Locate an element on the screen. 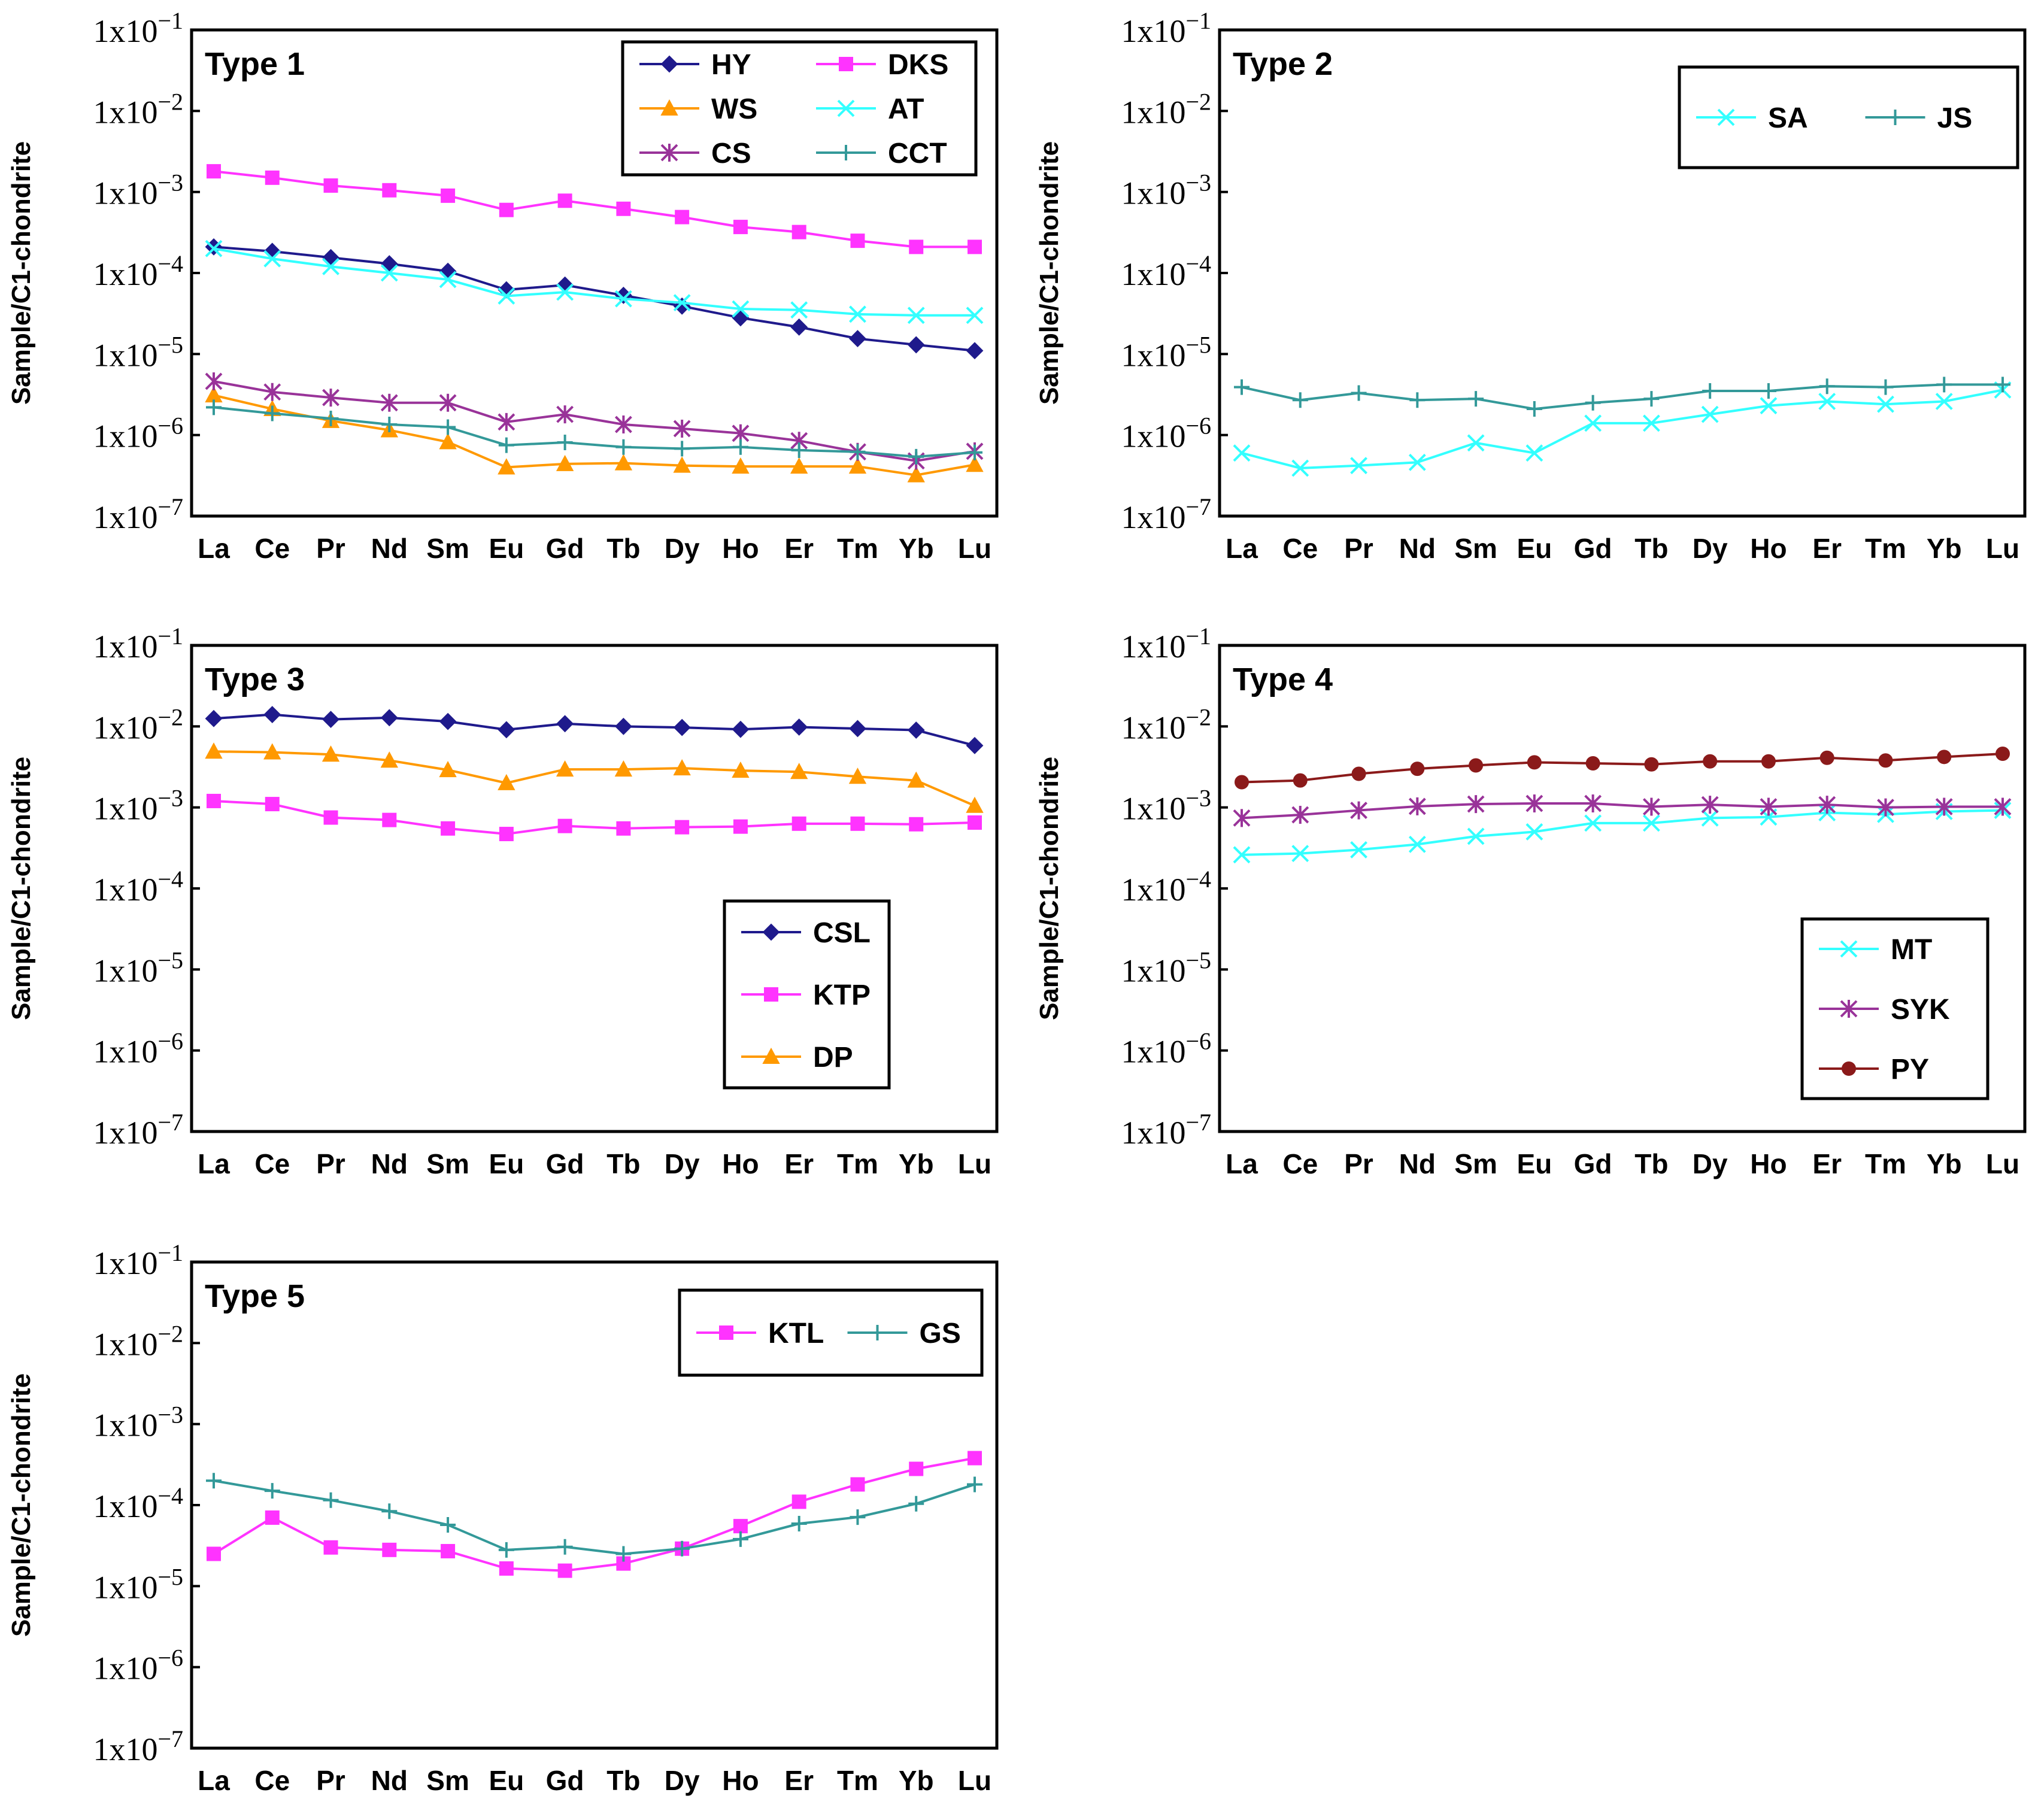 The width and height of the screenshot is (2038, 1820). x-tick-label: Lu is located at coordinates (2003, 549).